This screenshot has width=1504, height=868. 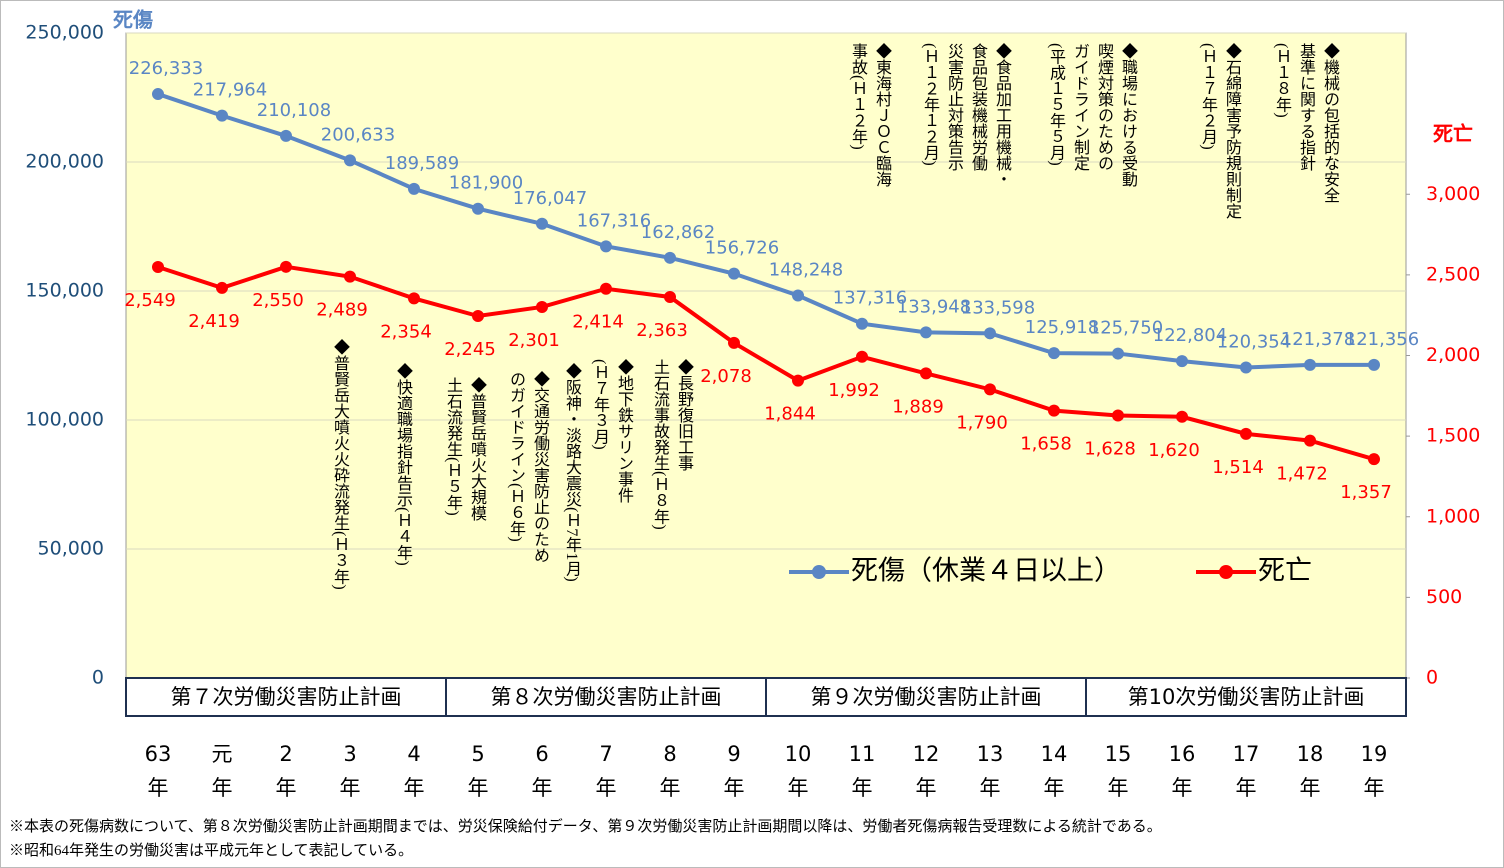 What do you see at coordinates (278, 300) in the screenshot?
I see `data-label: 2,550` at bounding box center [278, 300].